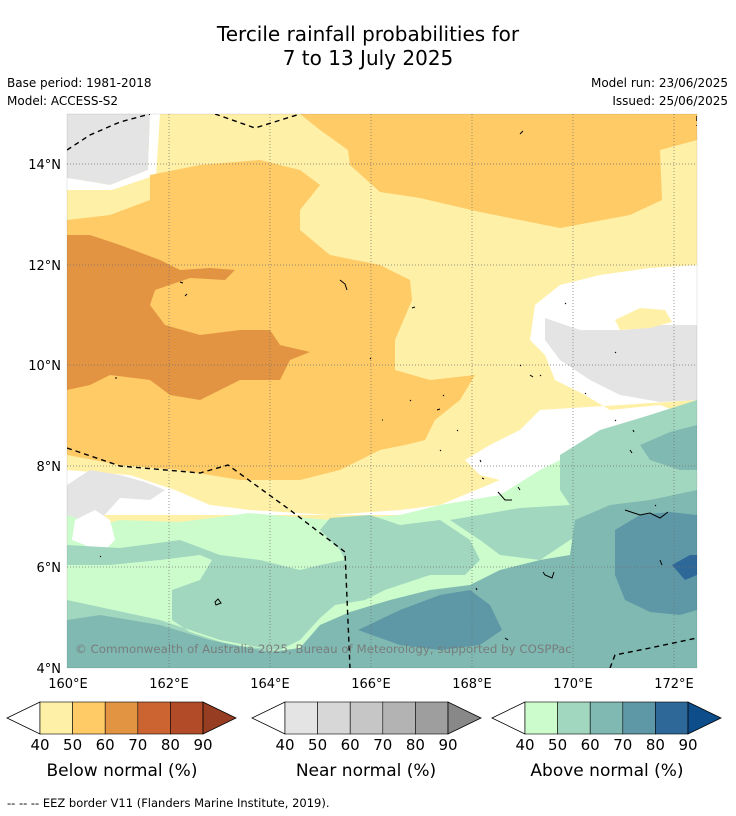 This screenshot has height=816, width=736. What do you see at coordinates (317, 745) in the screenshot?
I see `near-colorbar-tick-label: 50` at bounding box center [317, 745].